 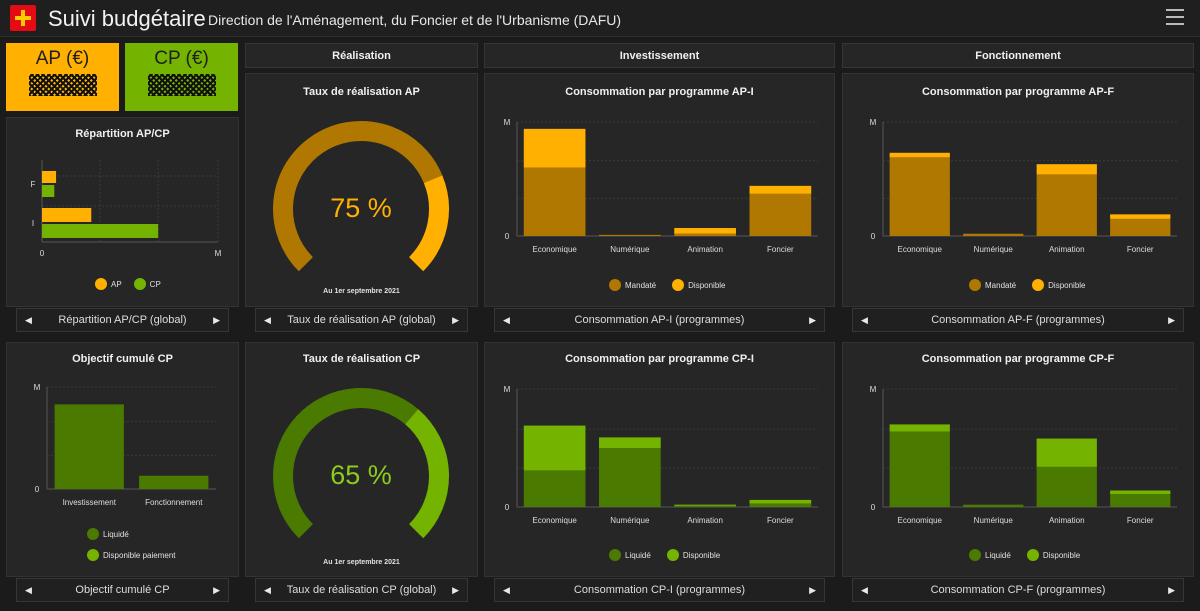 I want to click on panel-title: Objectif cumulé CP, so click(x=122, y=359).